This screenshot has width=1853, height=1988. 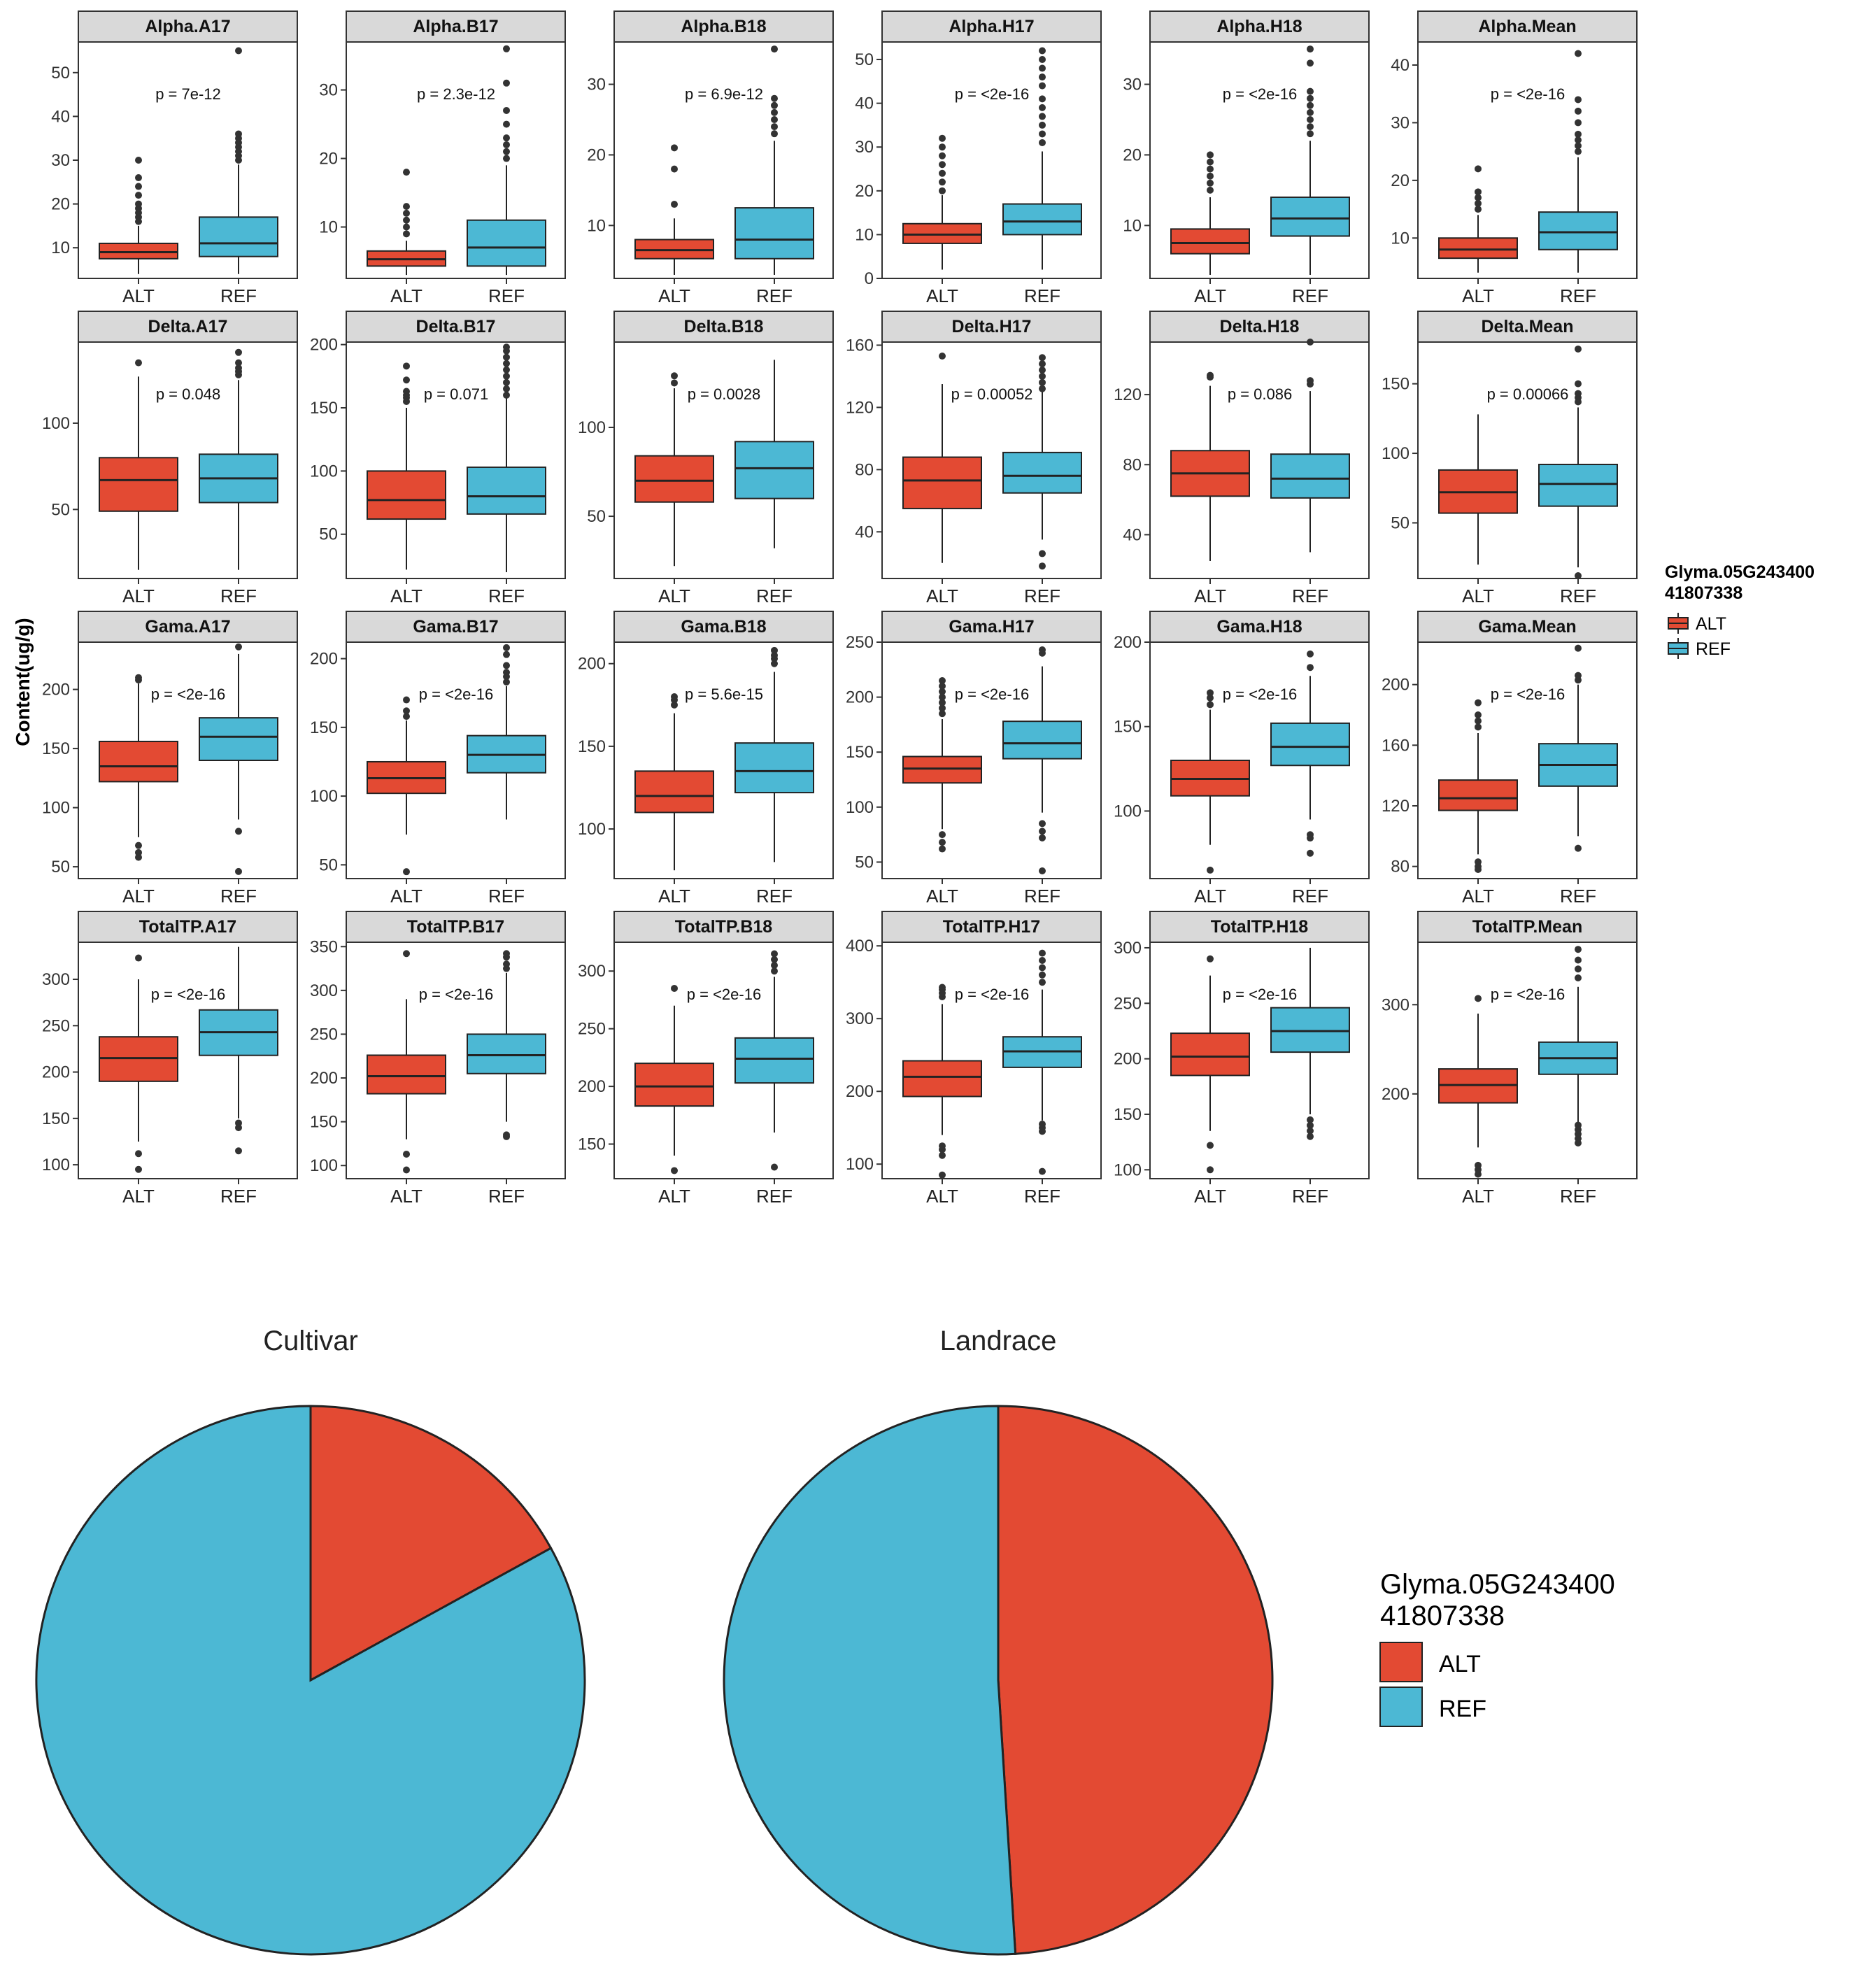 What do you see at coordinates (456, 460) in the screenshot?
I see `panel-frame` at bounding box center [456, 460].